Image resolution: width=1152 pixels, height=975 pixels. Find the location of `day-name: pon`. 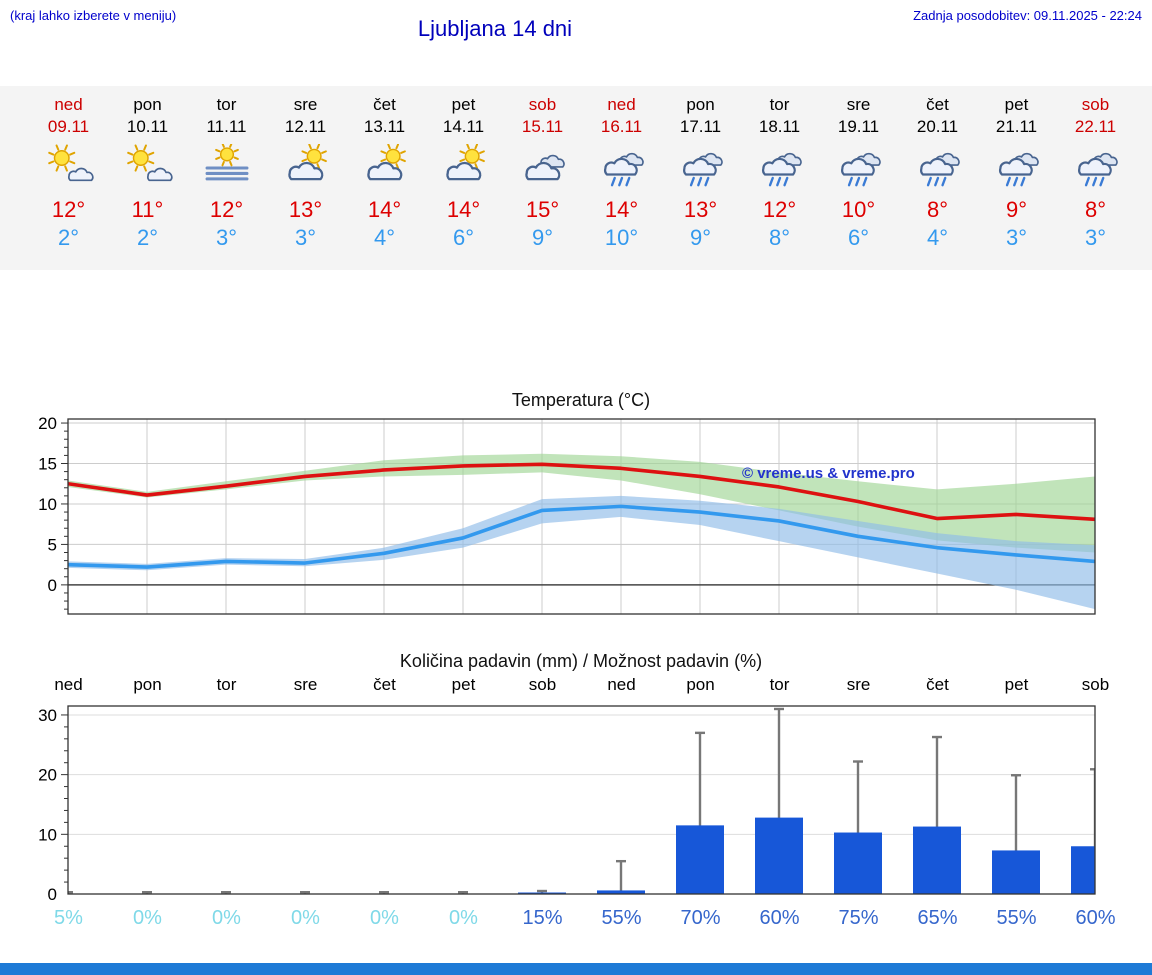

day-name: pon is located at coordinates (700, 104).